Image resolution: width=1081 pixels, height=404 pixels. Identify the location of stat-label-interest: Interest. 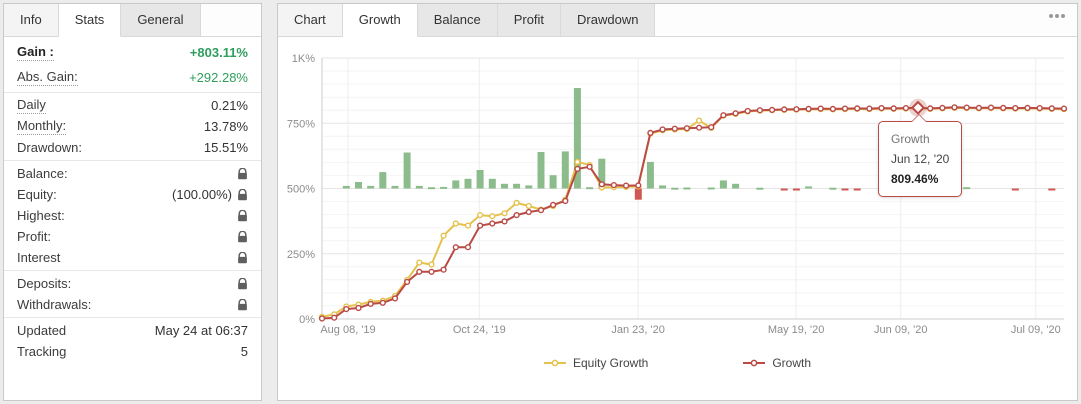
(39, 257).